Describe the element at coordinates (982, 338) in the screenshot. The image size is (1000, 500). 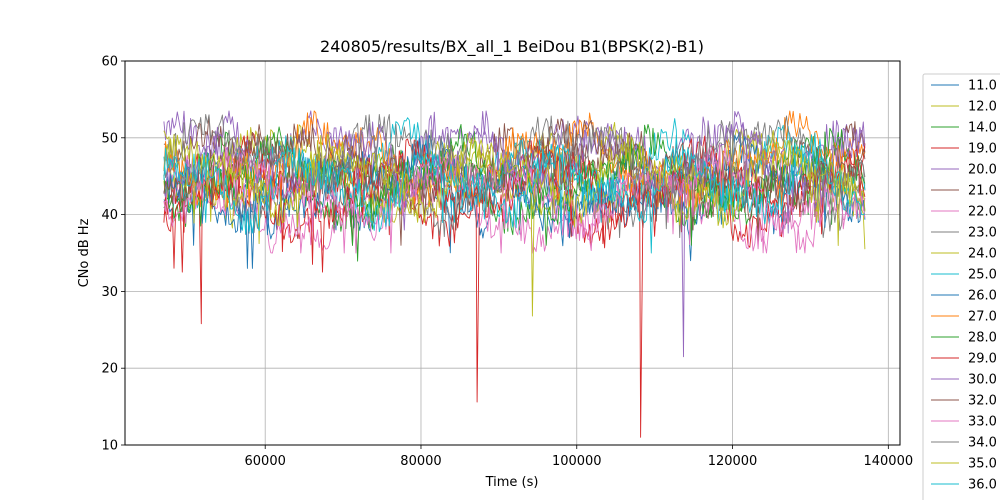
I see `legend-entry-label: 28.0` at that location.